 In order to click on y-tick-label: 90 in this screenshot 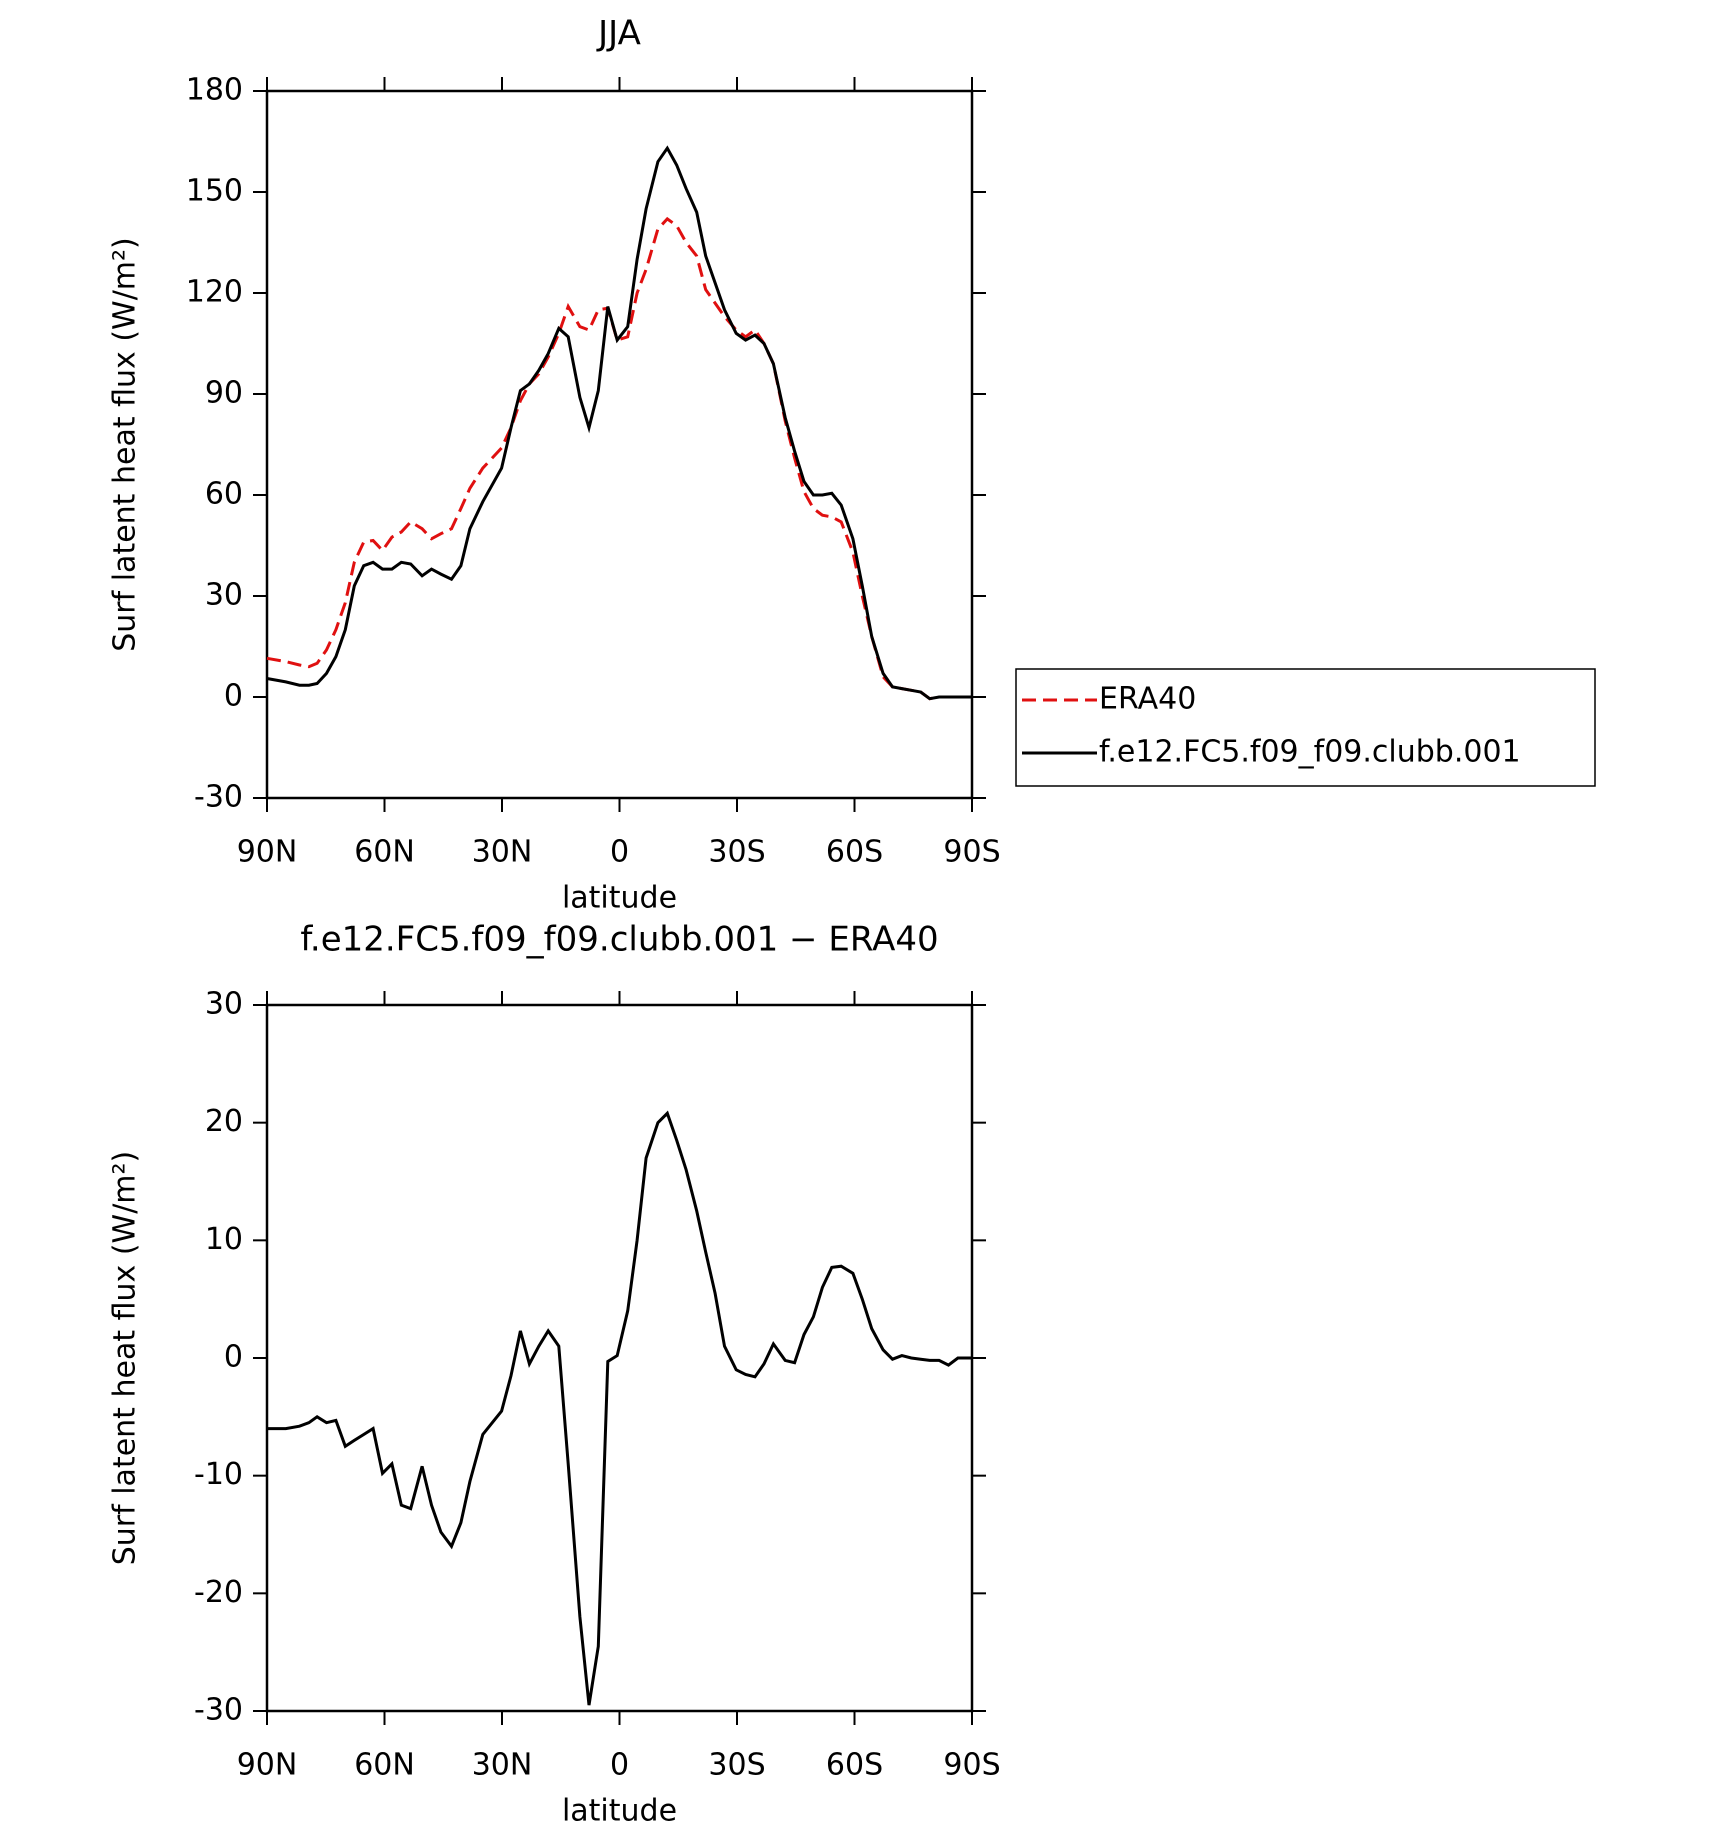, I will do `click(224, 393)`.